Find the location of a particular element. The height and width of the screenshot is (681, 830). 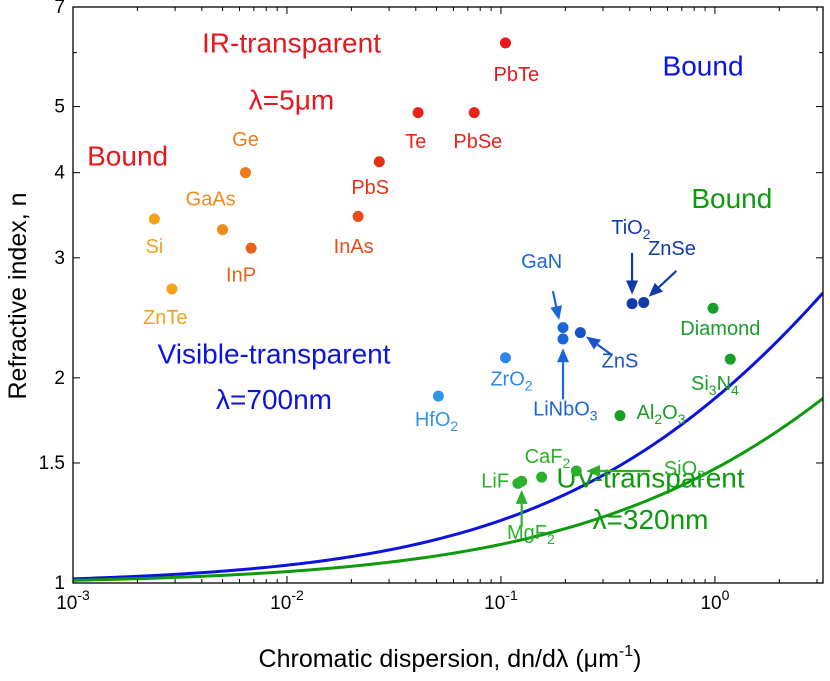

y-axis-label: Refractive index, n is located at coordinates (18, 295).